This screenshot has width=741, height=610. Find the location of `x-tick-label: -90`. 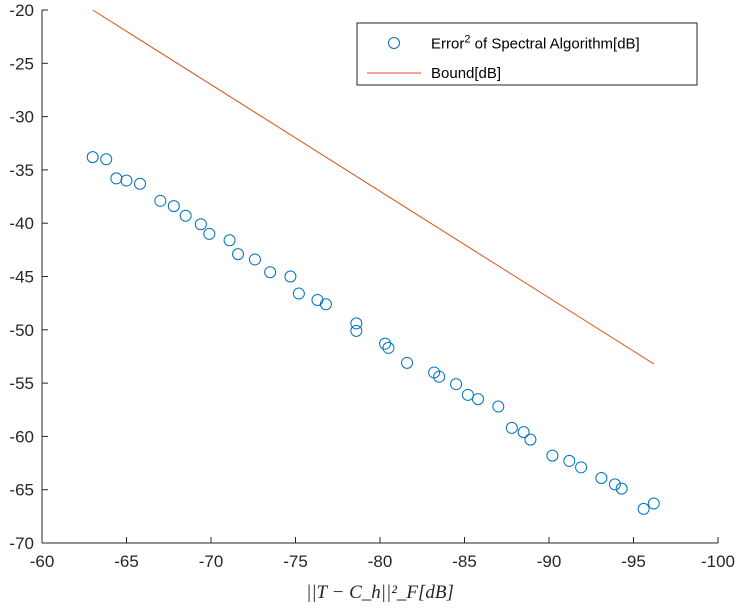

x-tick-label: -90 is located at coordinates (549, 561).